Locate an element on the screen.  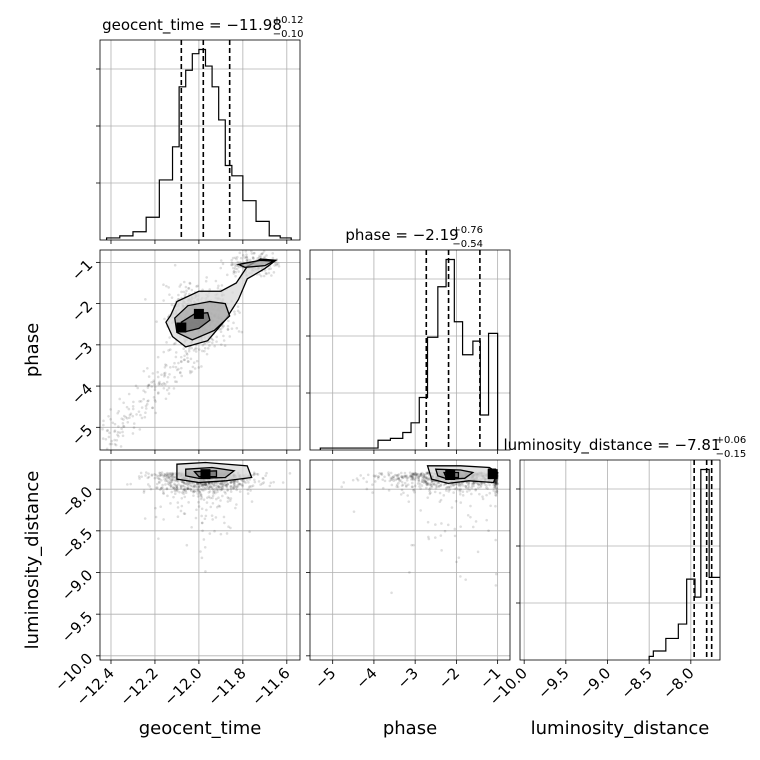
hist-panel-luminosity_distance: luminosity_distance = −7.81+0.06 −0.15 is located at coordinates (624, 549).